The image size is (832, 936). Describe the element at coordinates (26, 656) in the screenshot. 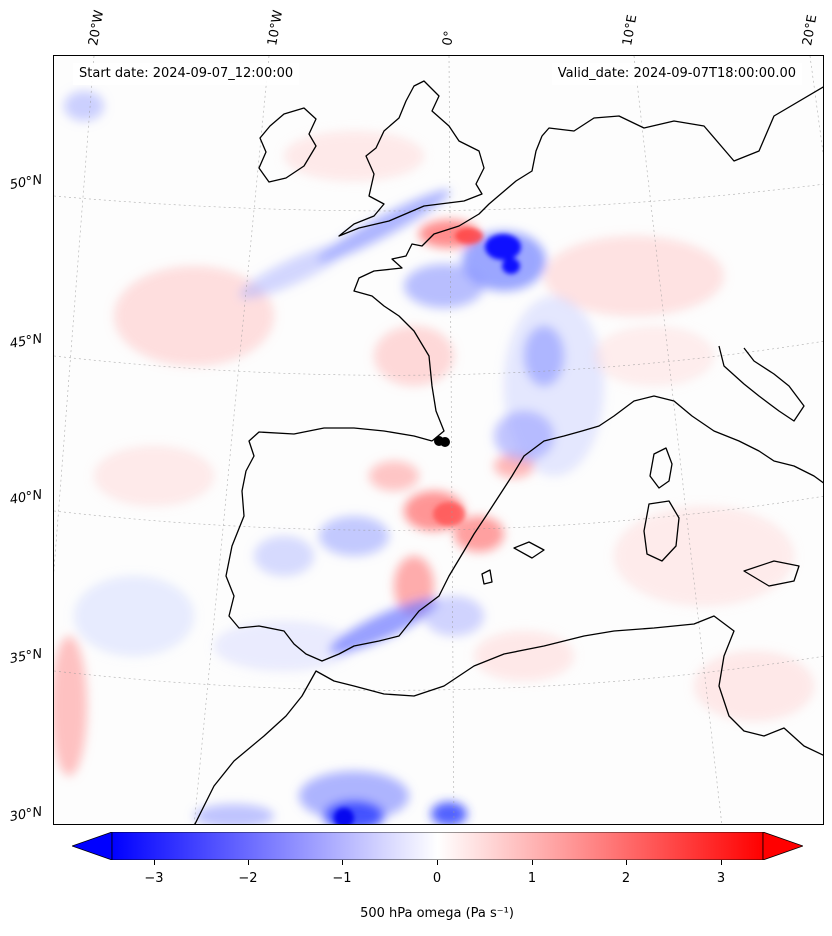

I see `lat-label-35: 35°N` at that location.